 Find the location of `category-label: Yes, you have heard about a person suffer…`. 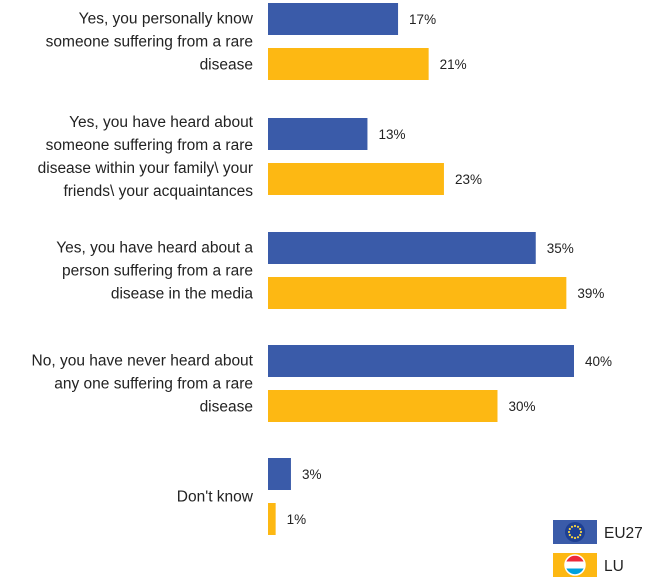

category-label: Yes, you have heard about a person suffer… is located at coordinates (154, 271).